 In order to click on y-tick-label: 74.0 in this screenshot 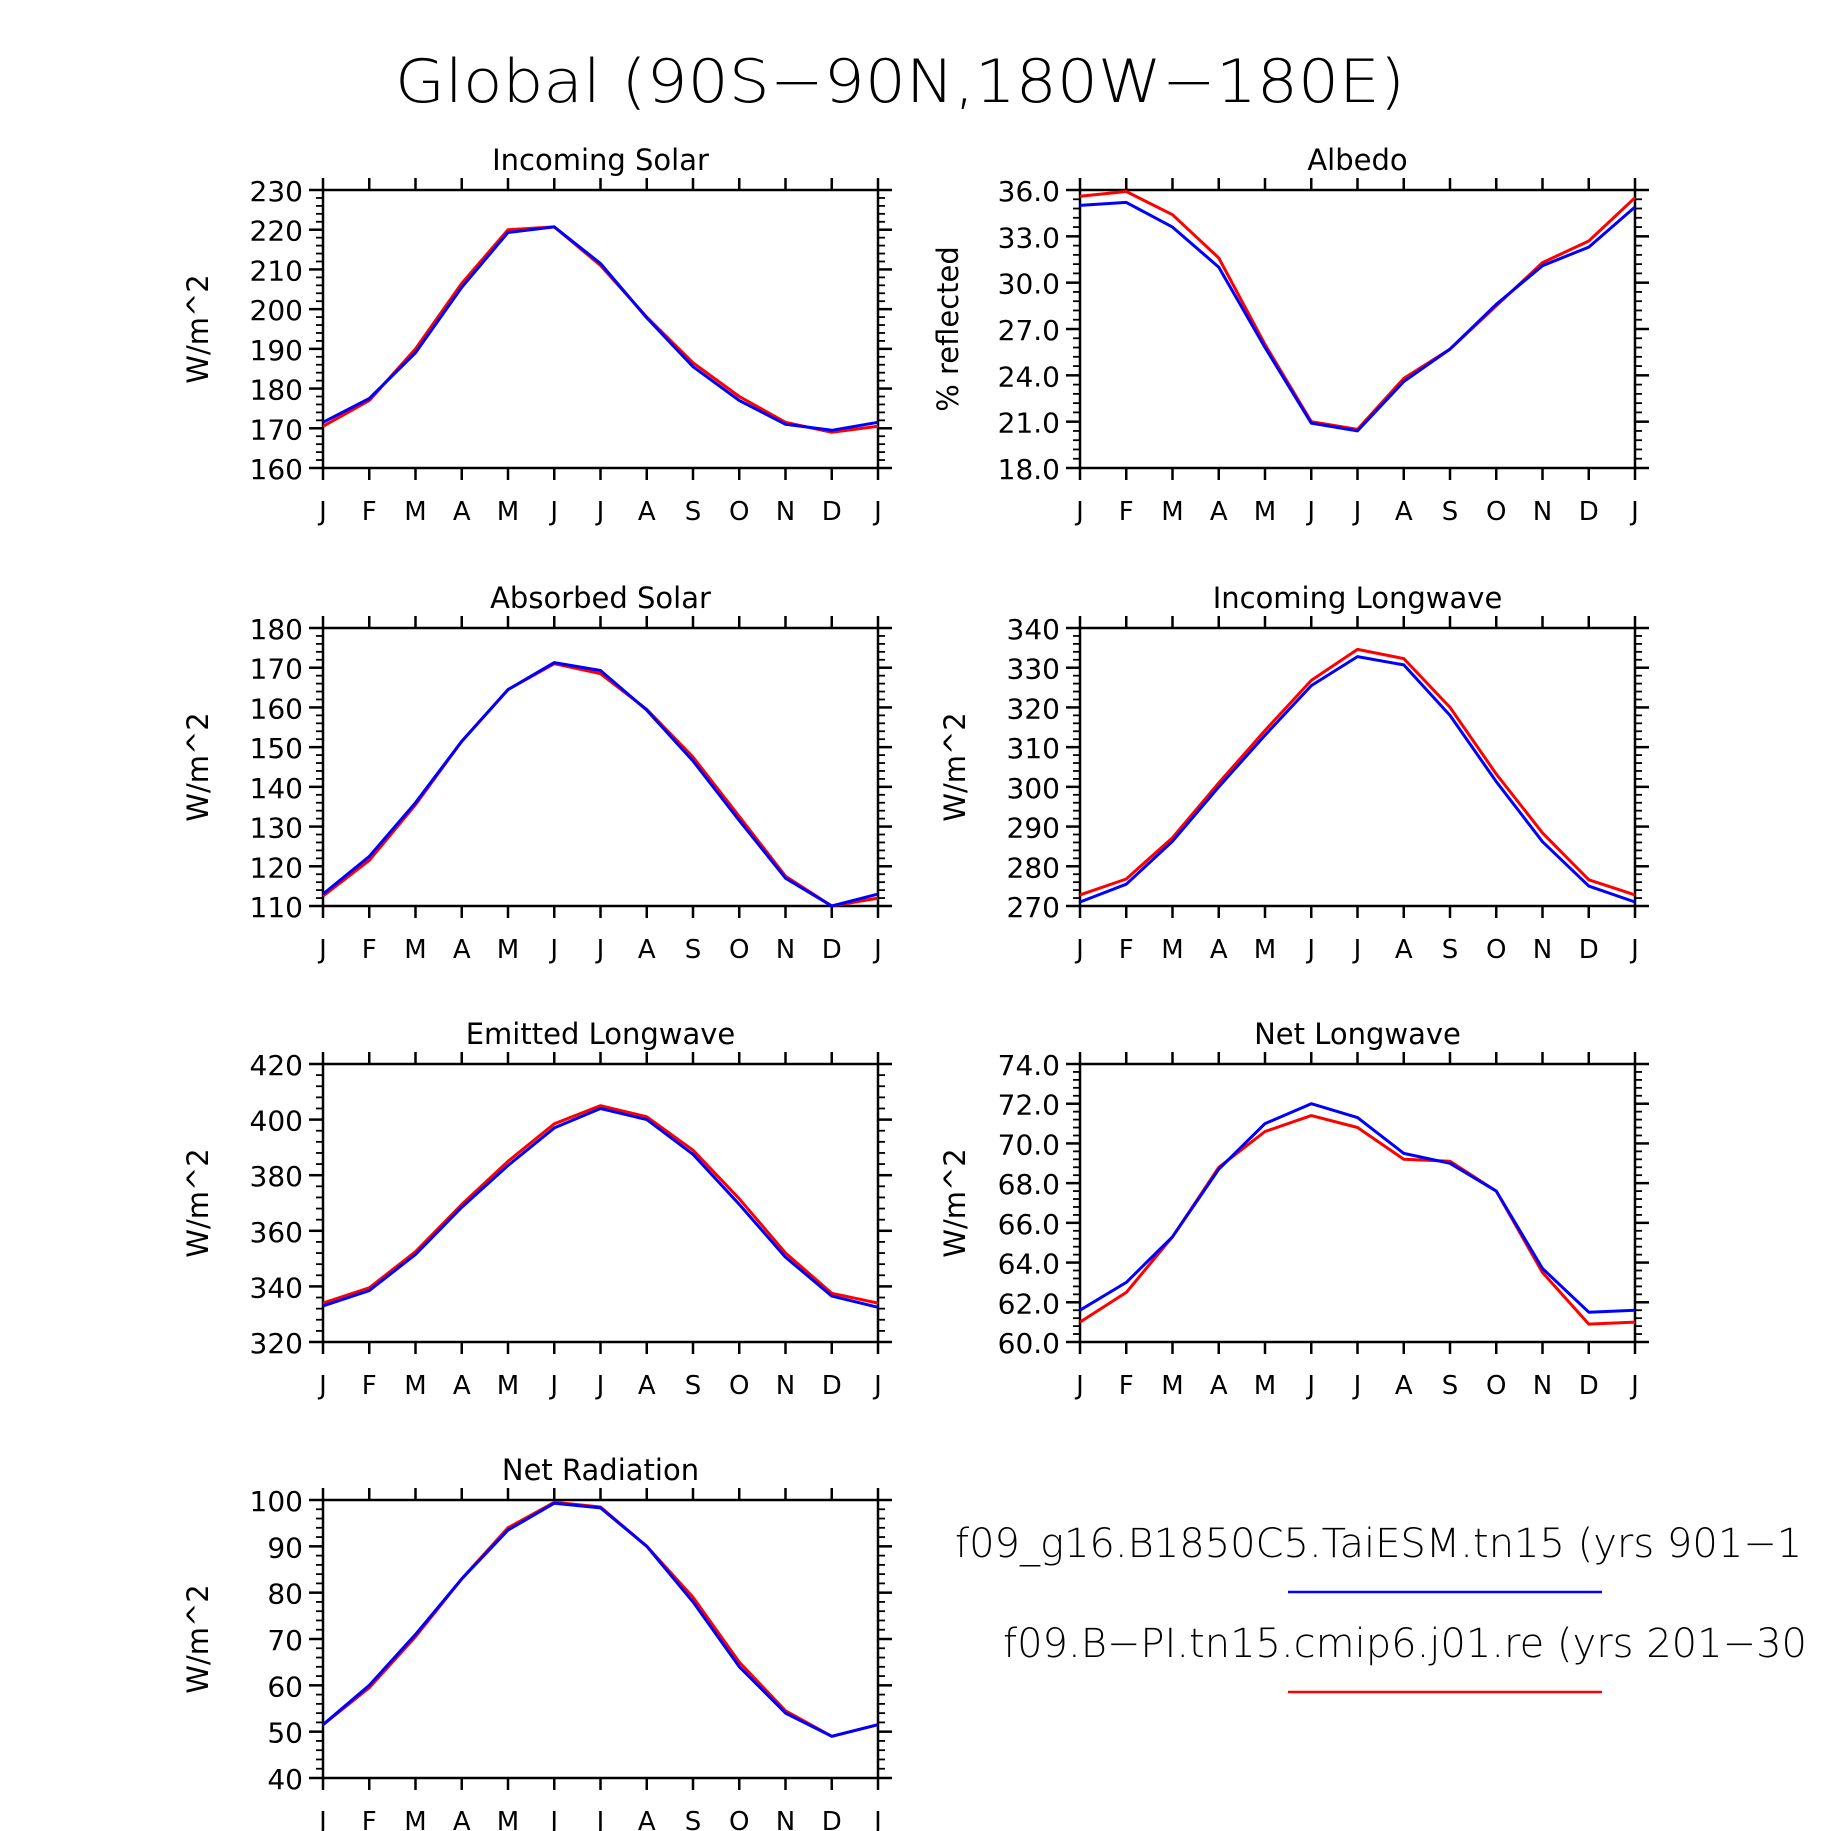, I will do `click(1029, 1065)`.